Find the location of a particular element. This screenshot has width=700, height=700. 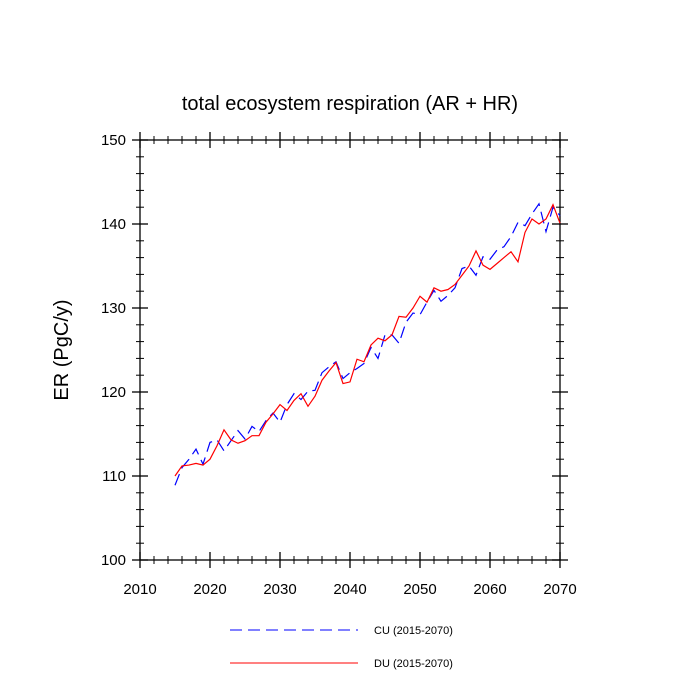

y-axis-label: ER (PgC/y) is located at coordinates (62, 349).